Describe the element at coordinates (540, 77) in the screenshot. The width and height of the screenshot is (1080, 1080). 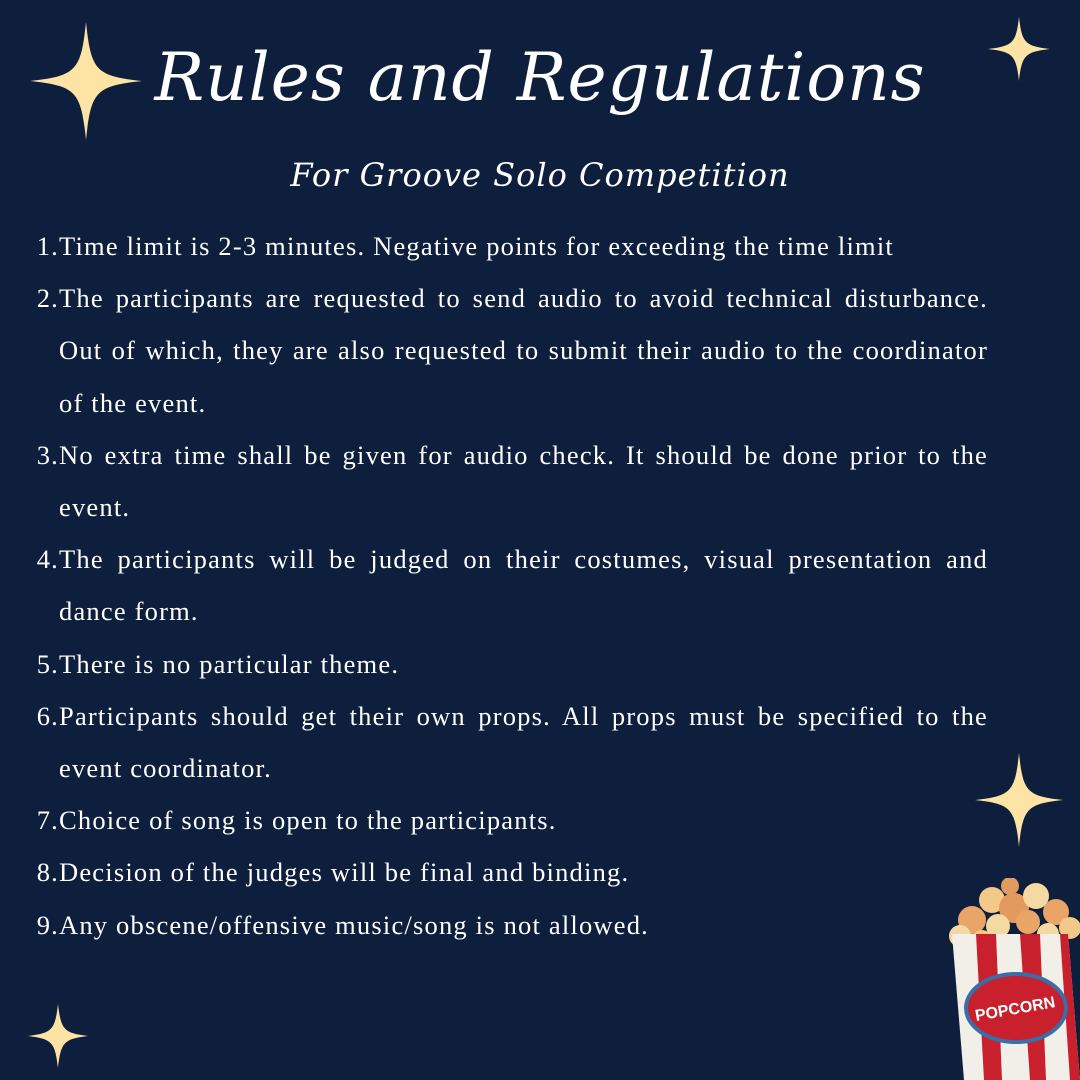
I see `page-title: Rules and Regulations` at that location.